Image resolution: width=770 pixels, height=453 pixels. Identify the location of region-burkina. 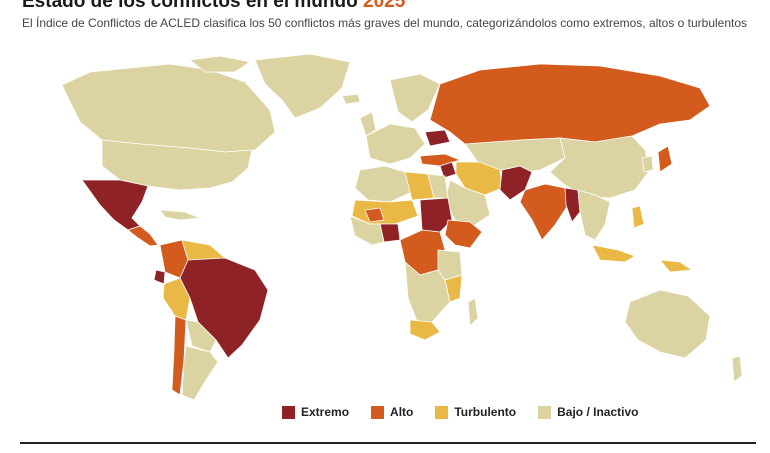
(374, 215).